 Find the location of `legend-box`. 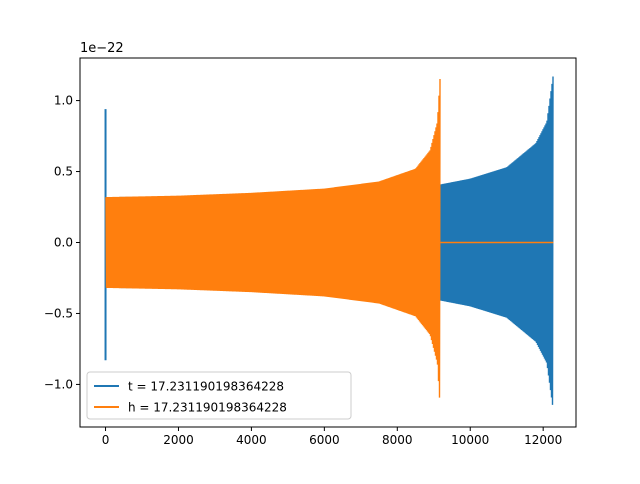

legend-box is located at coordinates (219, 395).